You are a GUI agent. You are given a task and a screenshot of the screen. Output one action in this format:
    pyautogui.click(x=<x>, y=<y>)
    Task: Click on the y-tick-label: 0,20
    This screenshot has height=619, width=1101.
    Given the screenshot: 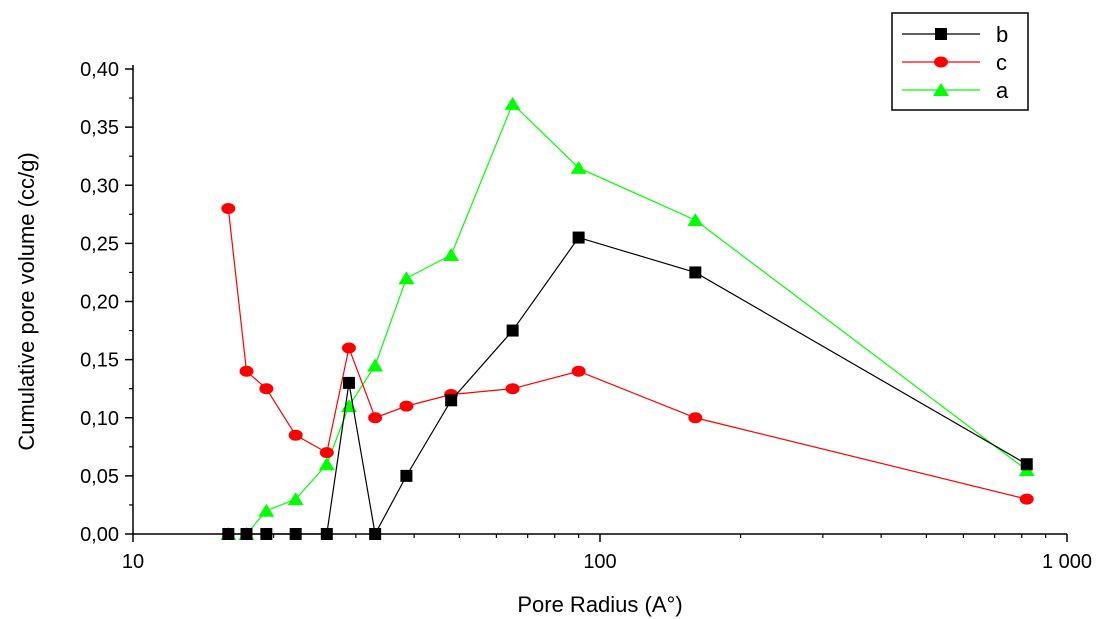 What is the action you would take?
    pyautogui.click(x=99, y=303)
    